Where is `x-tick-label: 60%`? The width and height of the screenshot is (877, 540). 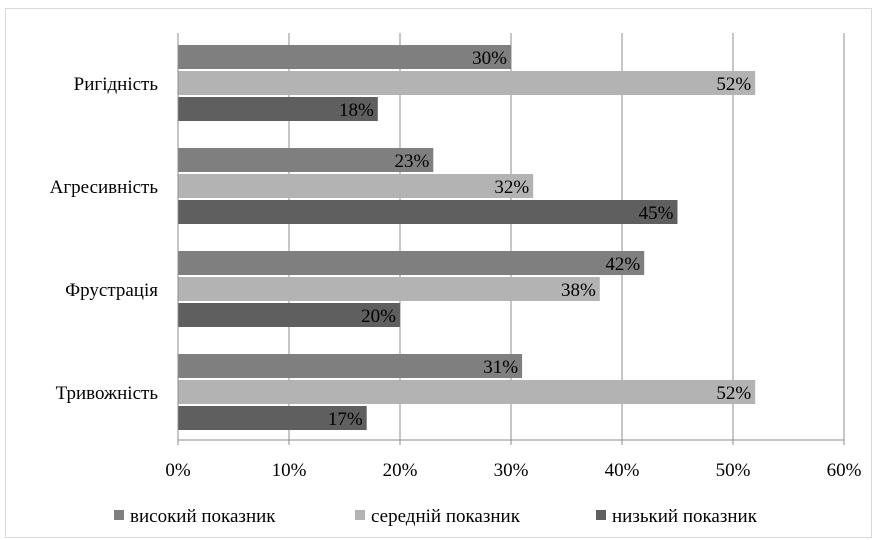
x-tick-label: 60% is located at coordinates (844, 470).